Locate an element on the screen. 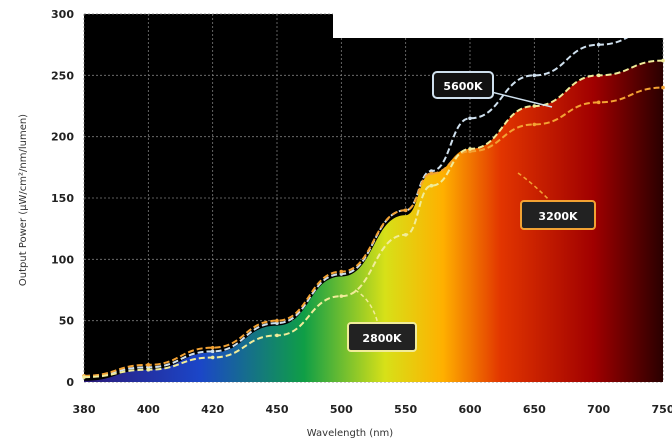 The image size is (672, 443). x-tick-label: 550 is located at coordinates (405, 409).